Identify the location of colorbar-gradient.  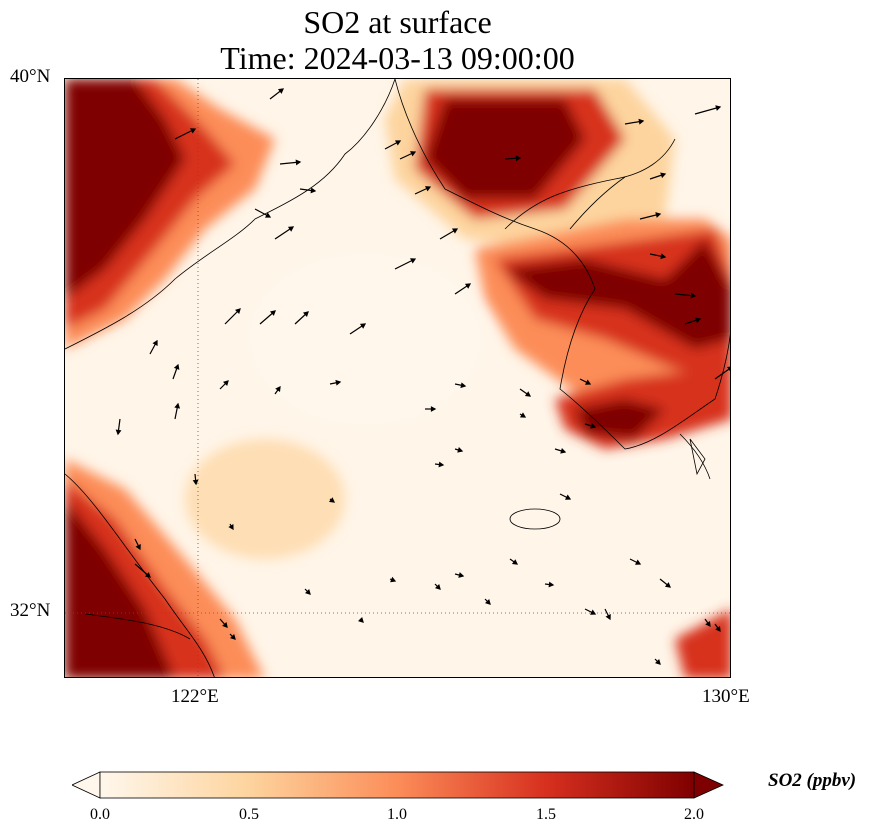
(397, 785).